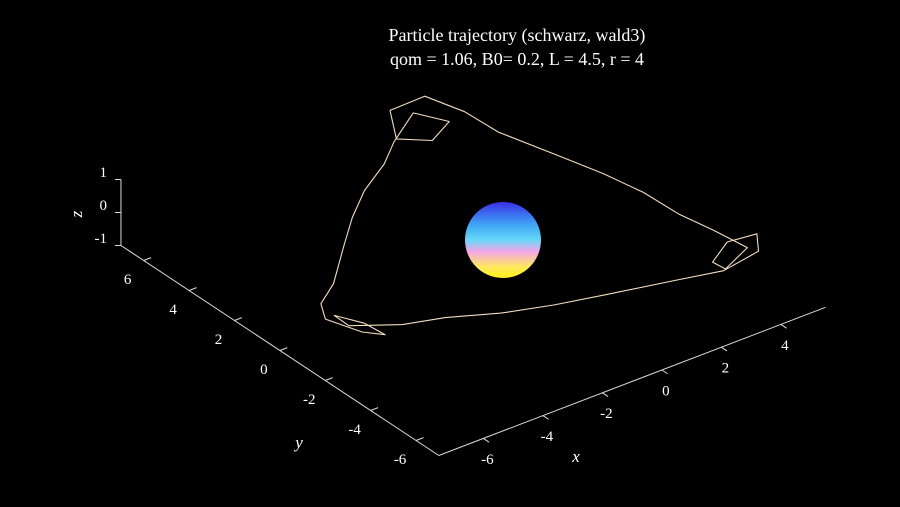 Image resolution: width=900 pixels, height=507 pixels. What do you see at coordinates (264, 370) in the screenshot?
I see `y-tick-label: 0` at bounding box center [264, 370].